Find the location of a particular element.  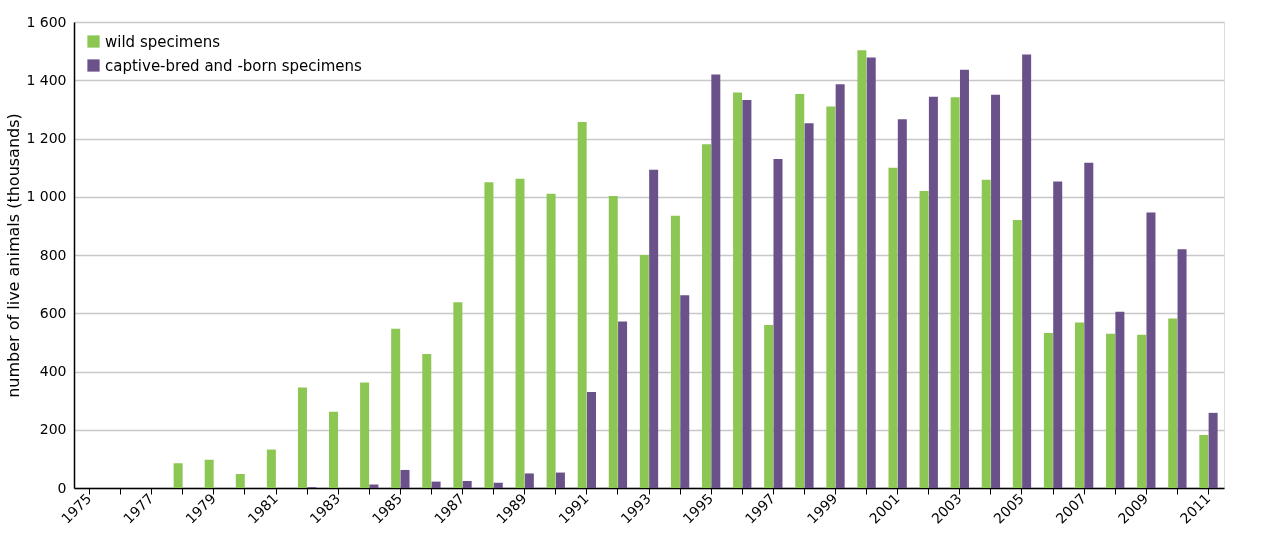

y-tick-label: 1 400 is located at coordinates (46, 79).